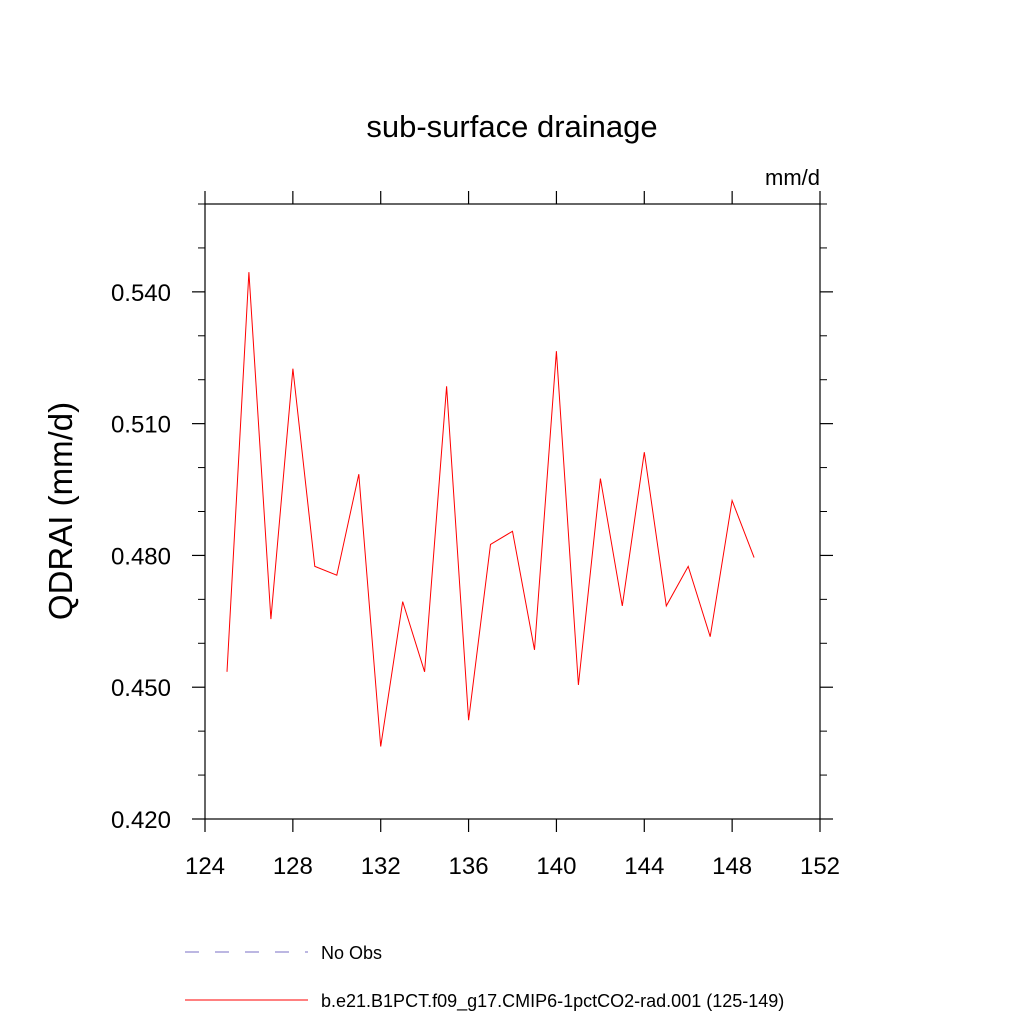  Describe the element at coordinates (511, 126) in the screenshot. I see `chart-title: sub-surface drainage` at that location.